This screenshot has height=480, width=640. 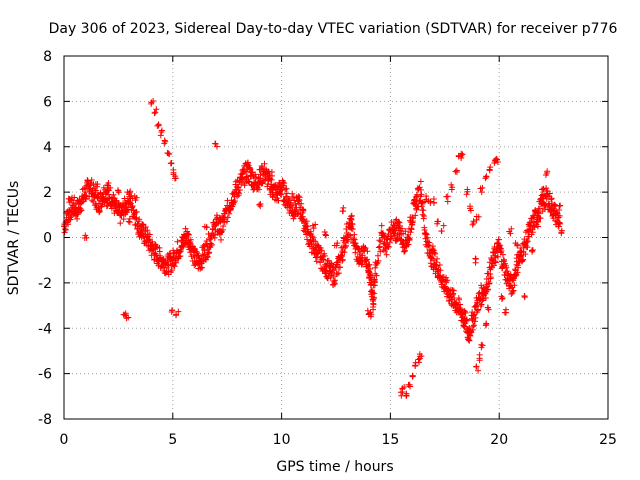 I want to click on x-tick-label: 10, so click(x=282, y=440).